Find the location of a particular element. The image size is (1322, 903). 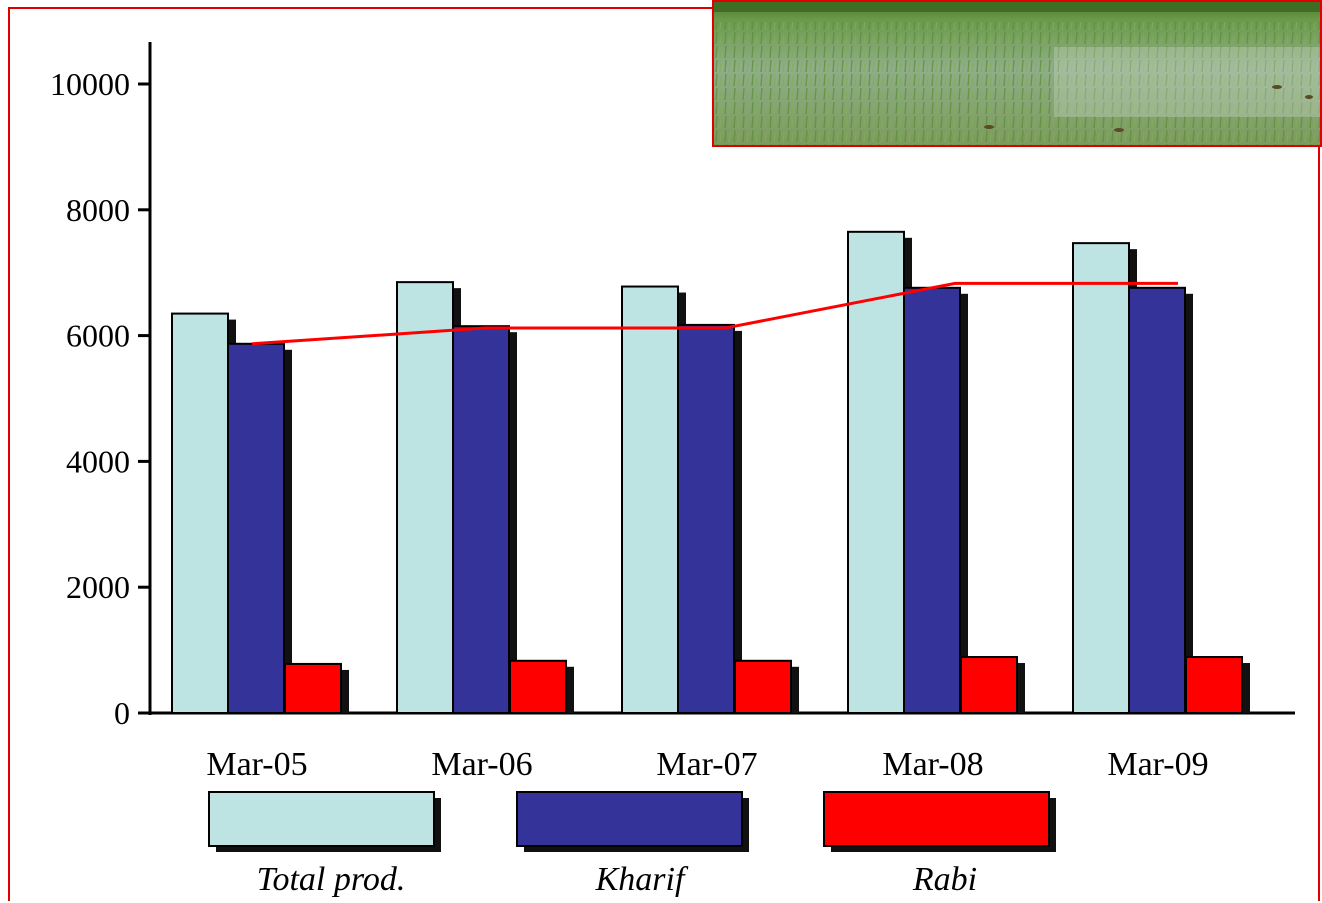

bar-Mar-08-totalprod is located at coordinates (876, 472).